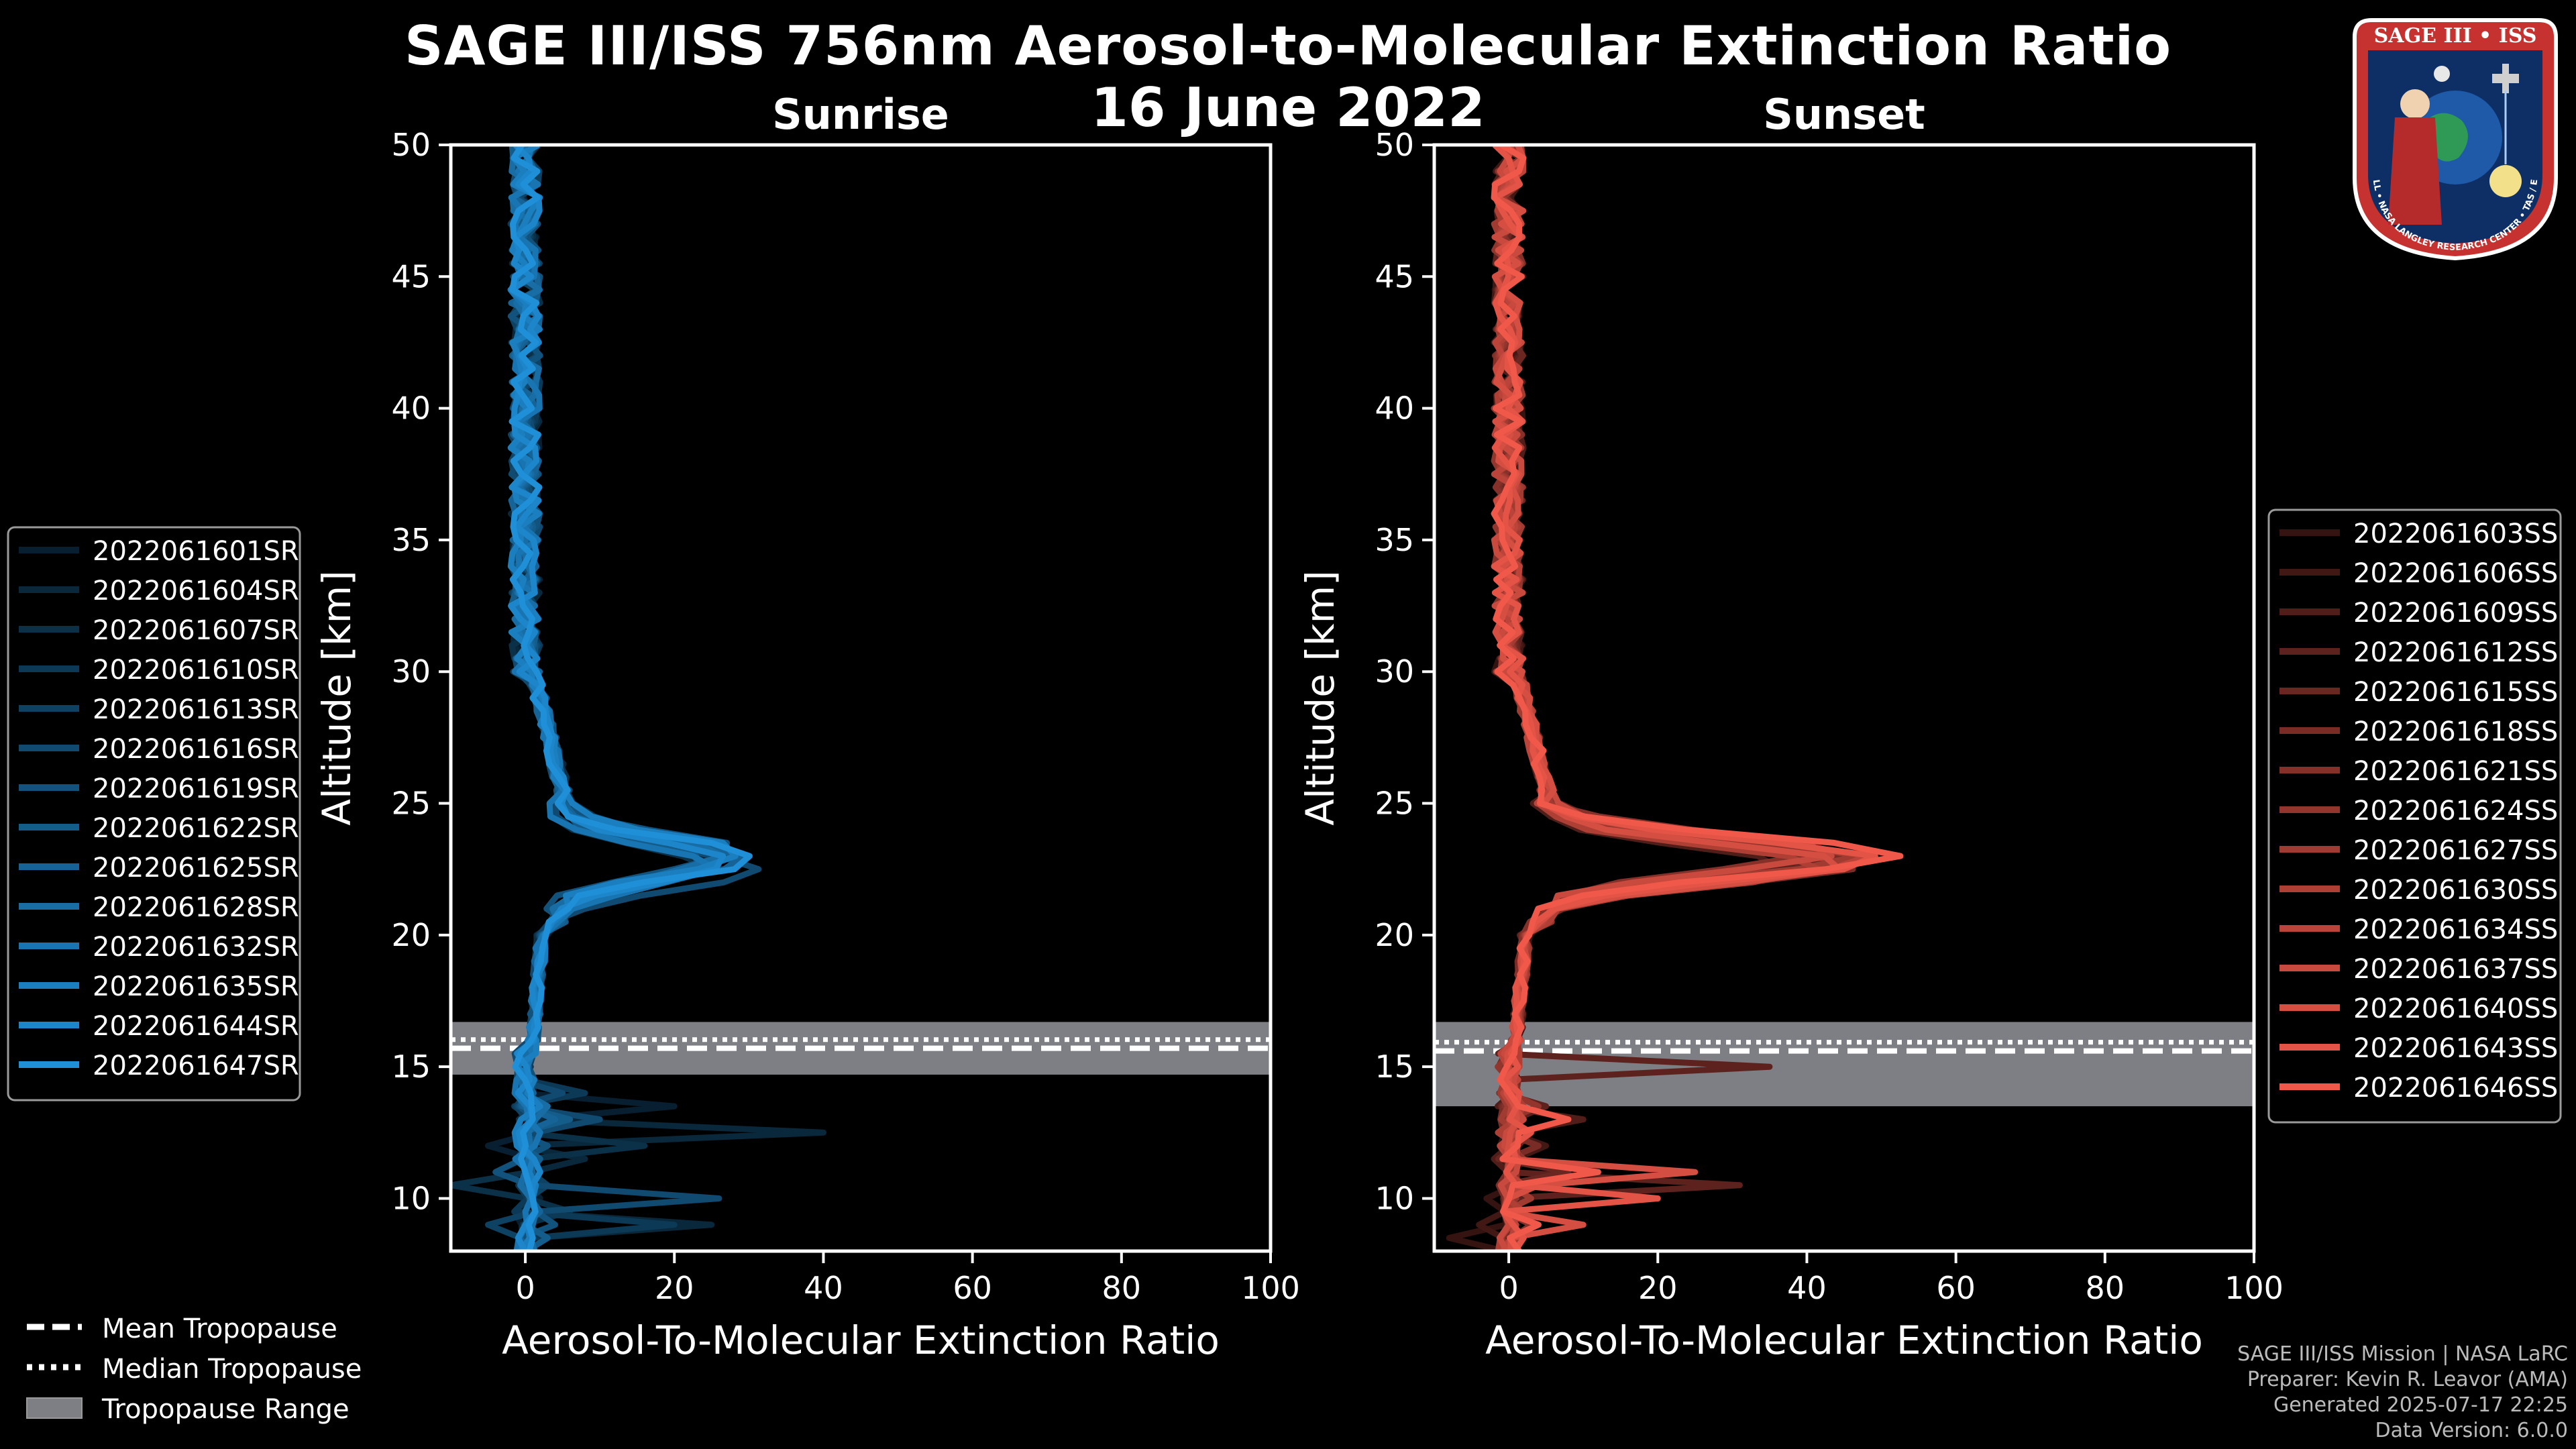 The width and height of the screenshot is (2576, 1449). What do you see at coordinates (219, 1328) in the screenshot?
I see `legend-mean-tropopause: Mean Tropopause` at bounding box center [219, 1328].